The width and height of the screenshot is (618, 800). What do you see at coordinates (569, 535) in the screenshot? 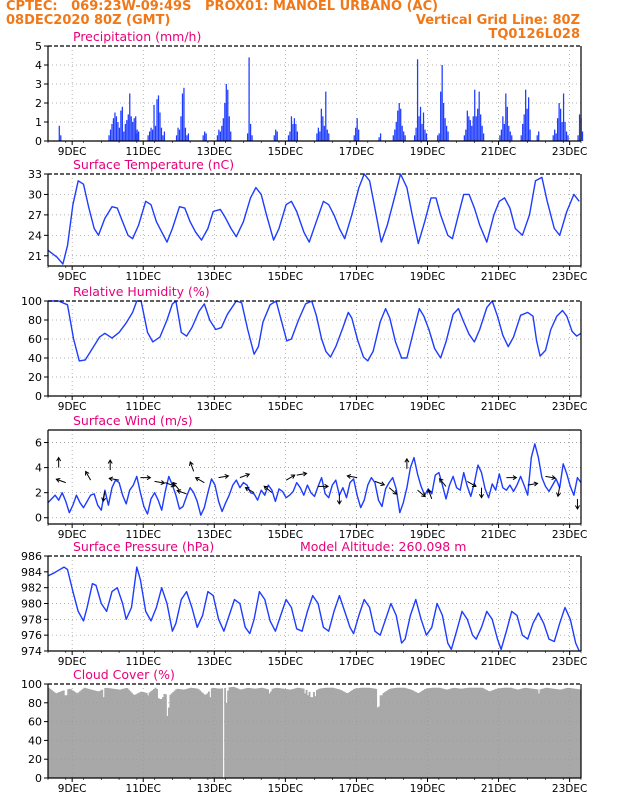
I see `x-tick-label: 23DEC` at bounding box center [569, 535].